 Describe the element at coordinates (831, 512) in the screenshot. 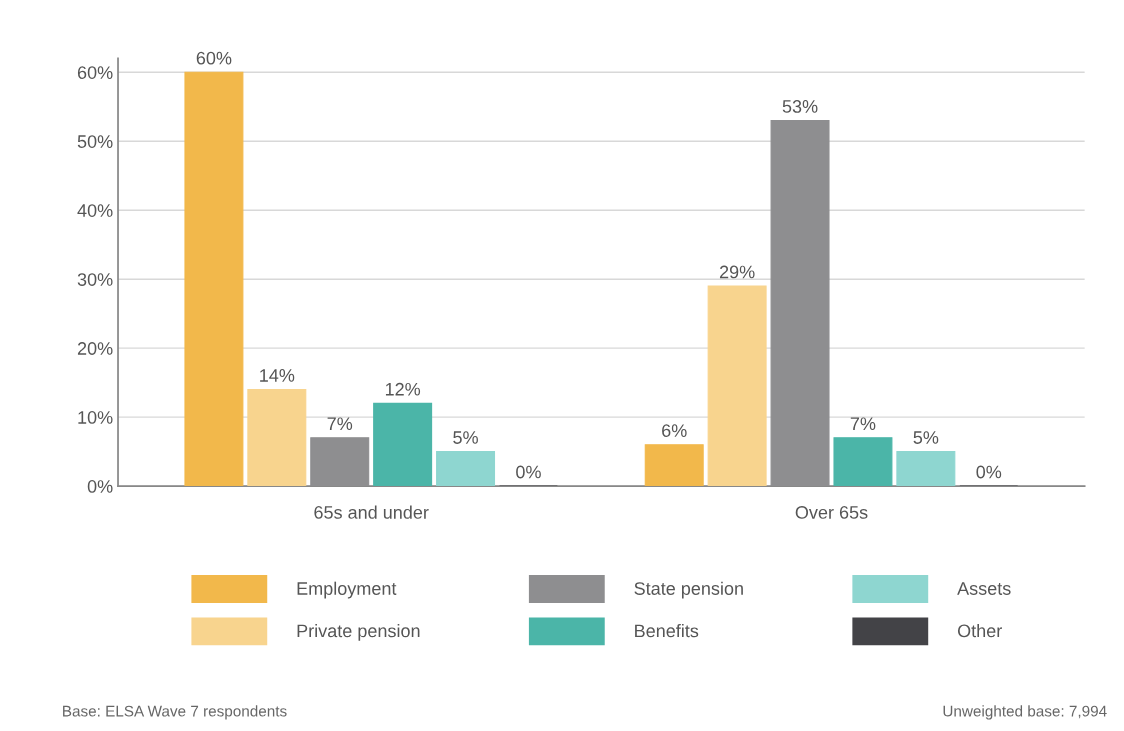

I see `x-tick-label: Over 65s` at that location.